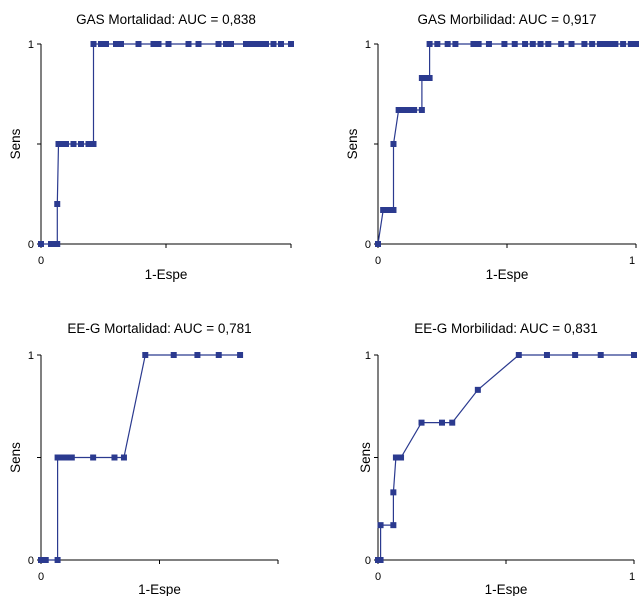 Image resolution: width=639 pixels, height=596 pixels. What do you see at coordinates (507, 19) in the screenshot?
I see `chart-title: GAS Morbilidad: AUC = 0,917` at bounding box center [507, 19].